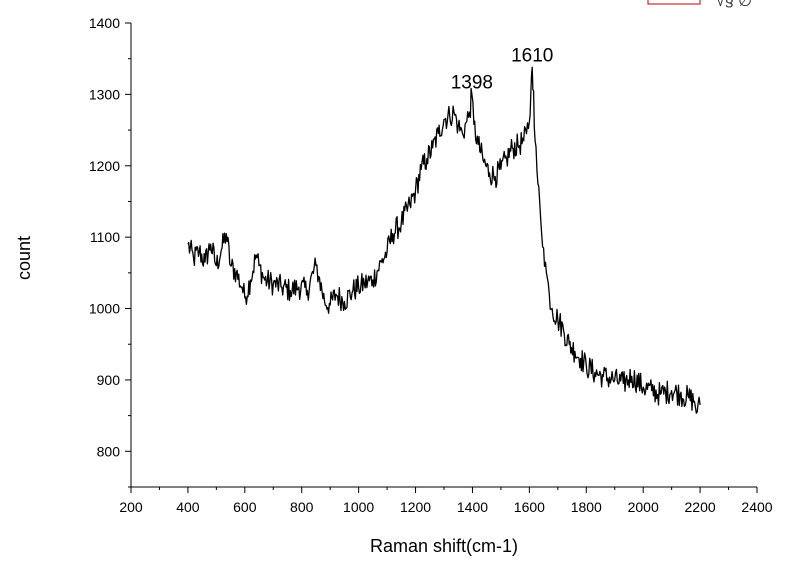 This screenshot has height=569, width=800. What do you see at coordinates (131, 507) in the screenshot?
I see `x-tick-label: 200` at bounding box center [131, 507].